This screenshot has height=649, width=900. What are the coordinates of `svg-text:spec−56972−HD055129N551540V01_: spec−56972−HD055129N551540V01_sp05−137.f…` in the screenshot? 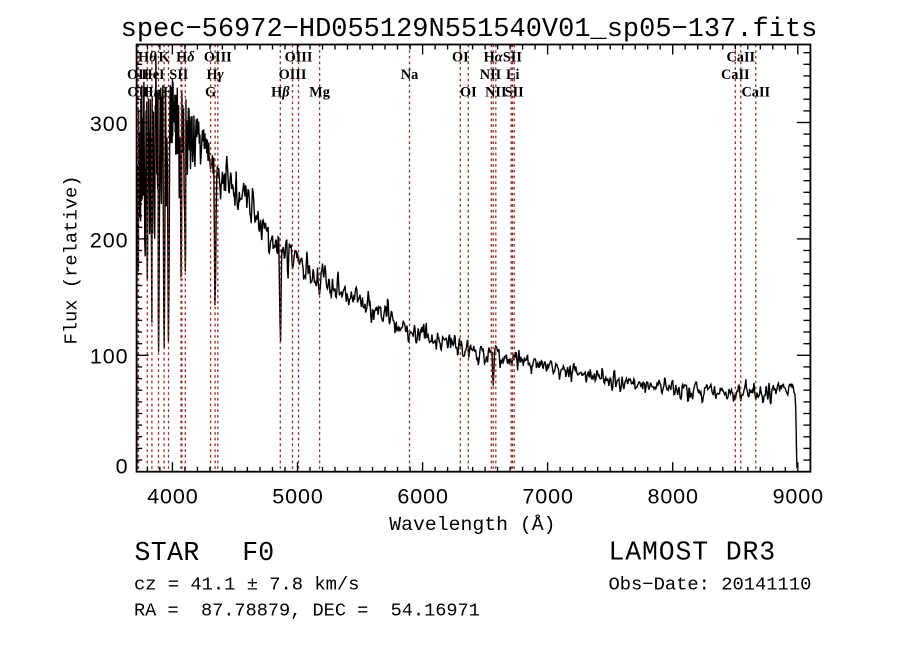 It's located at (469, 30).